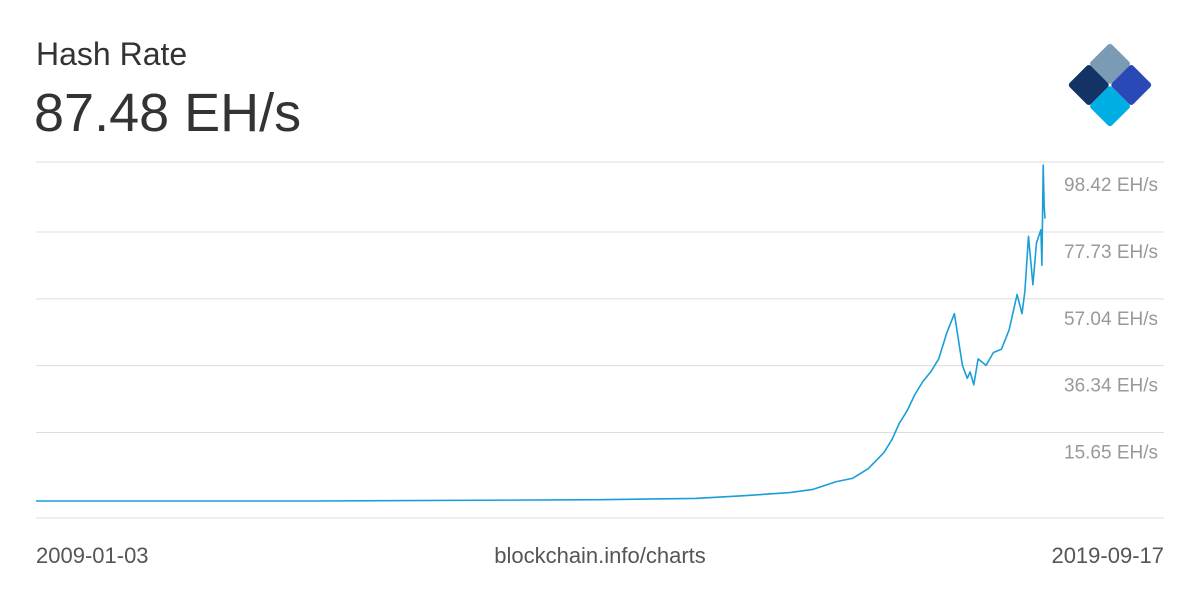 This screenshot has height=600, width=1200. Describe the element at coordinates (600, 555) in the screenshot. I see `source-link: blockchain.info/charts` at that location.